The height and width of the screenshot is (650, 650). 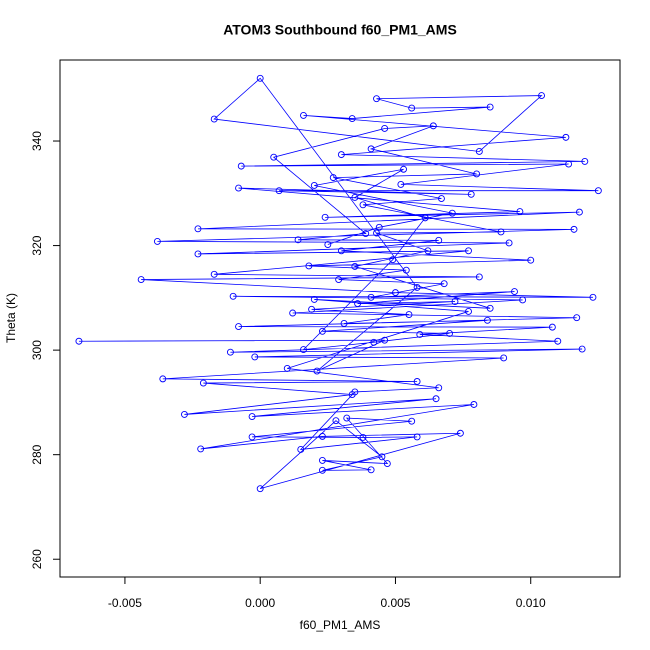 What do you see at coordinates (531, 603) in the screenshot?
I see `x-tick-label: 0.010` at bounding box center [531, 603].